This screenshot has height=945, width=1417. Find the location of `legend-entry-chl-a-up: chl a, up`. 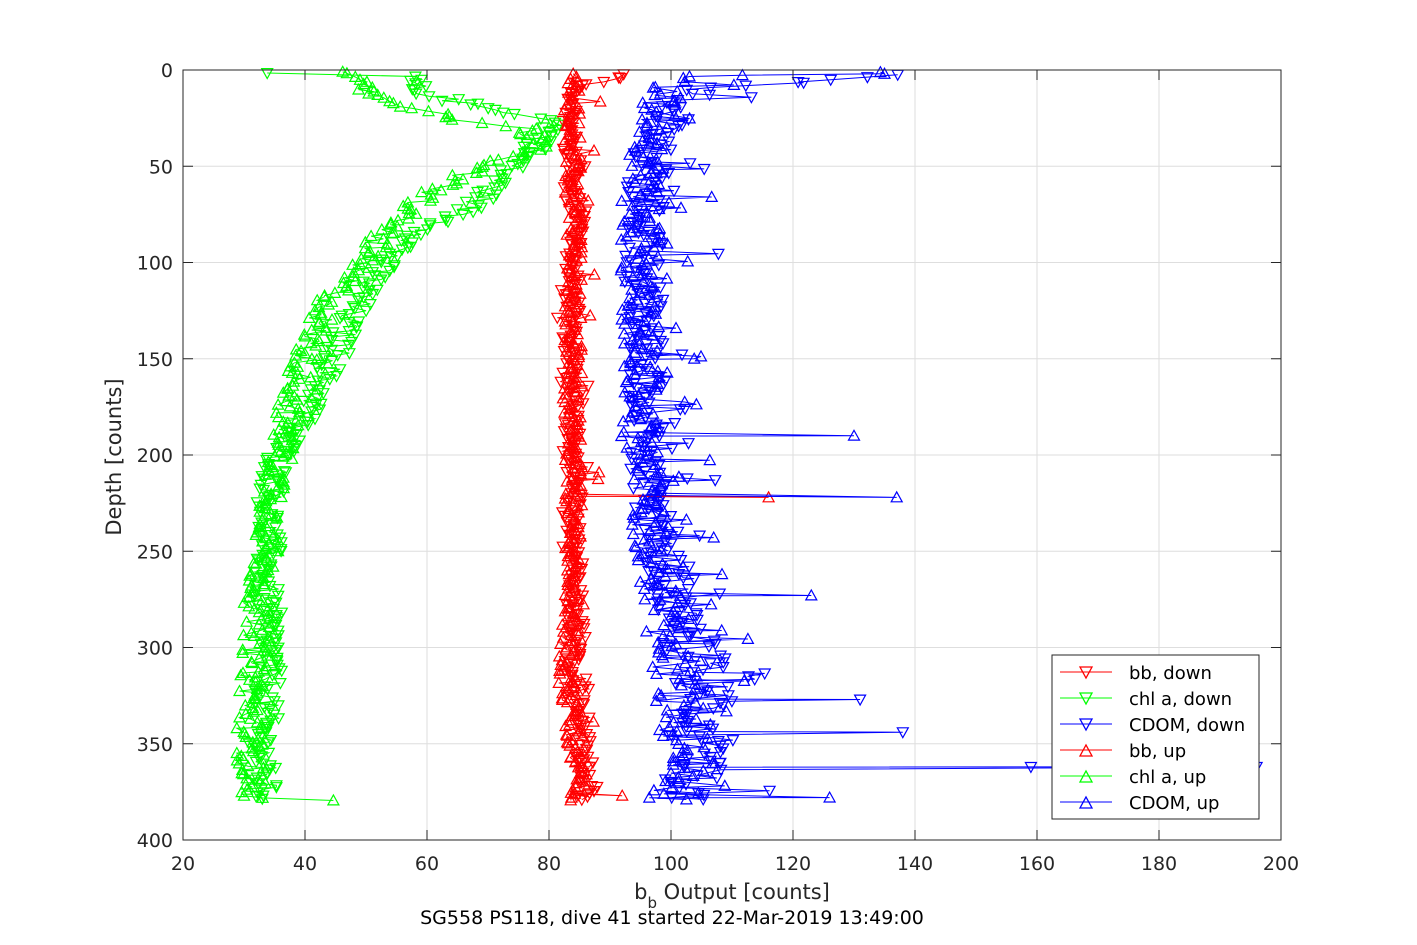

legend-entry-chl-a-up: chl a, up is located at coordinates (1133, 777).